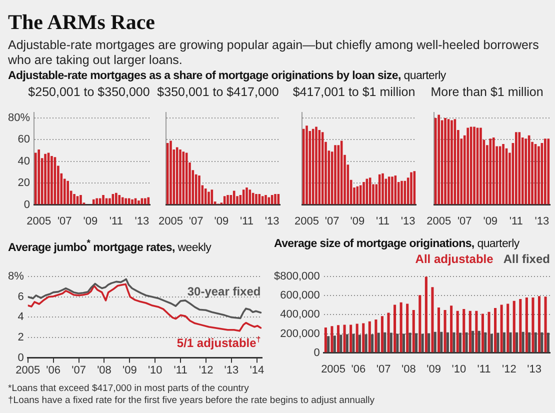 The height and width of the screenshot is (413, 555). Describe the element at coordinates (274, 53) in the screenshot. I see `text: Adjustable-rate mortgages are growing popular again—but chiefly among well-heeled borrowers who are taking out larger loans.` at that location.